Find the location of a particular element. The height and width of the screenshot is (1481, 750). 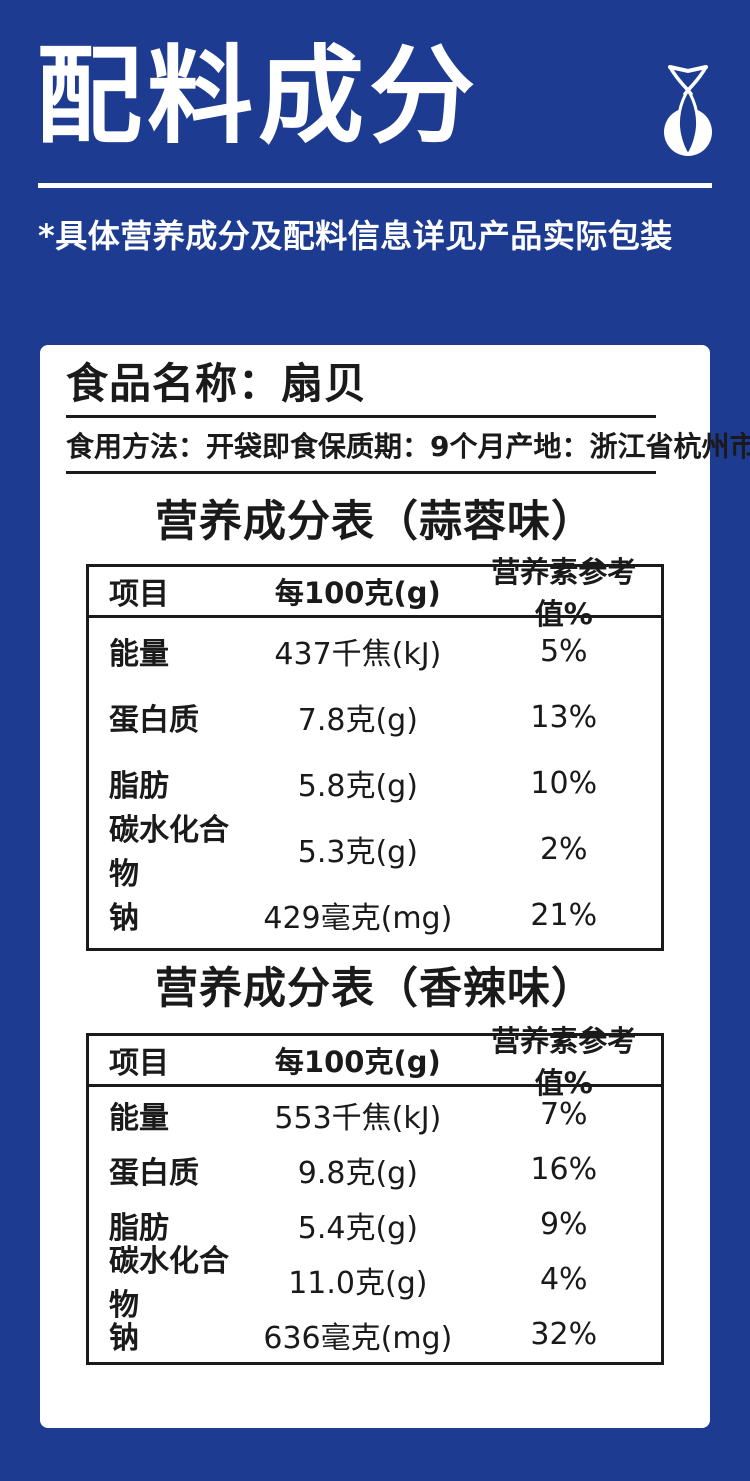

nutrient-nrv: 10% is located at coordinates (564, 783).